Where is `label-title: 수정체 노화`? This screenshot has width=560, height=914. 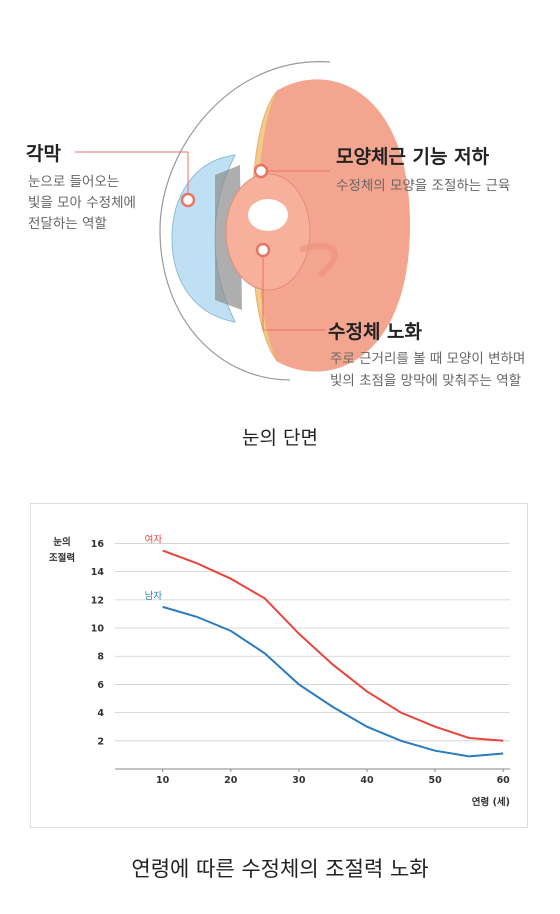 label-title: 수정체 노화 is located at coordinates (375, 332).